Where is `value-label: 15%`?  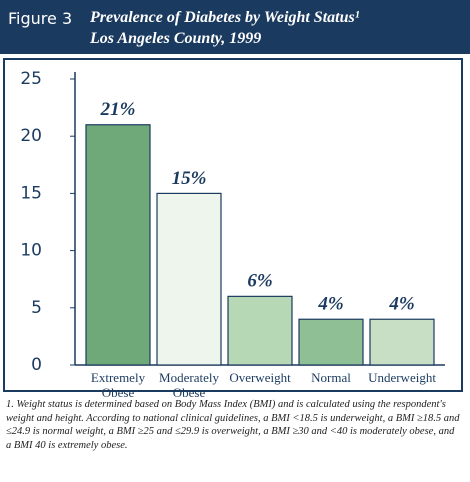
value-label: 15% is located at coordinates (189, 178).